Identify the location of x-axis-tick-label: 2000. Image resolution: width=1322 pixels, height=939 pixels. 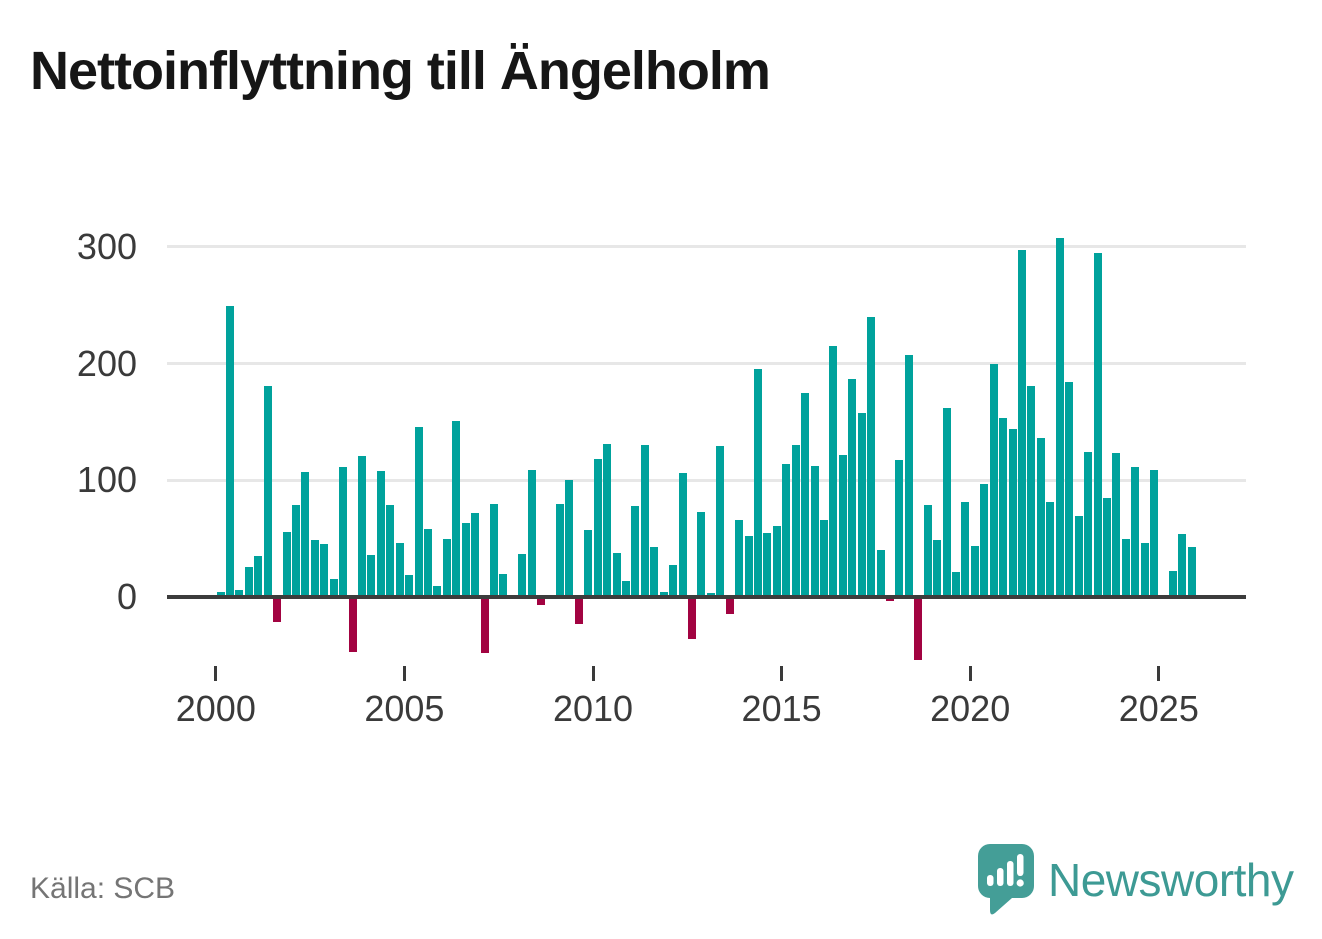
(215, 708).